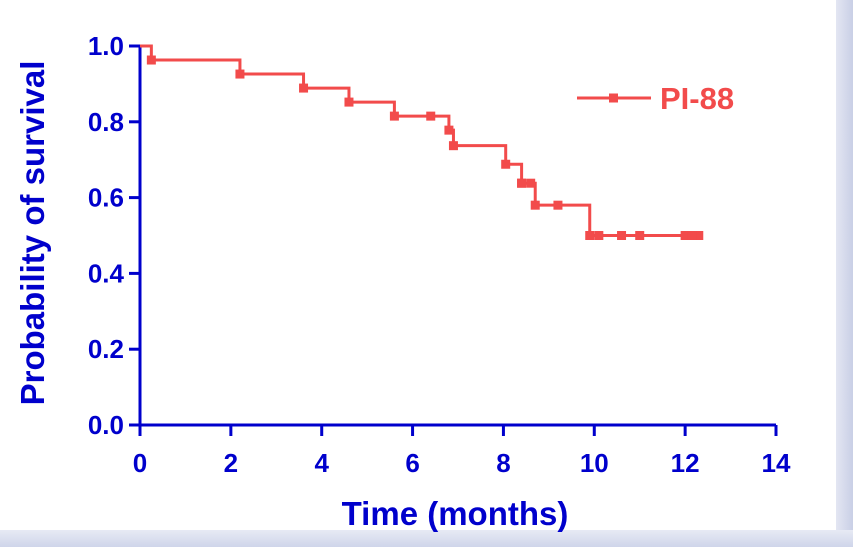 The height and width of the screenshot is (547, 853). I want to click on y-tick-label: 0.4, so click(106, 273).